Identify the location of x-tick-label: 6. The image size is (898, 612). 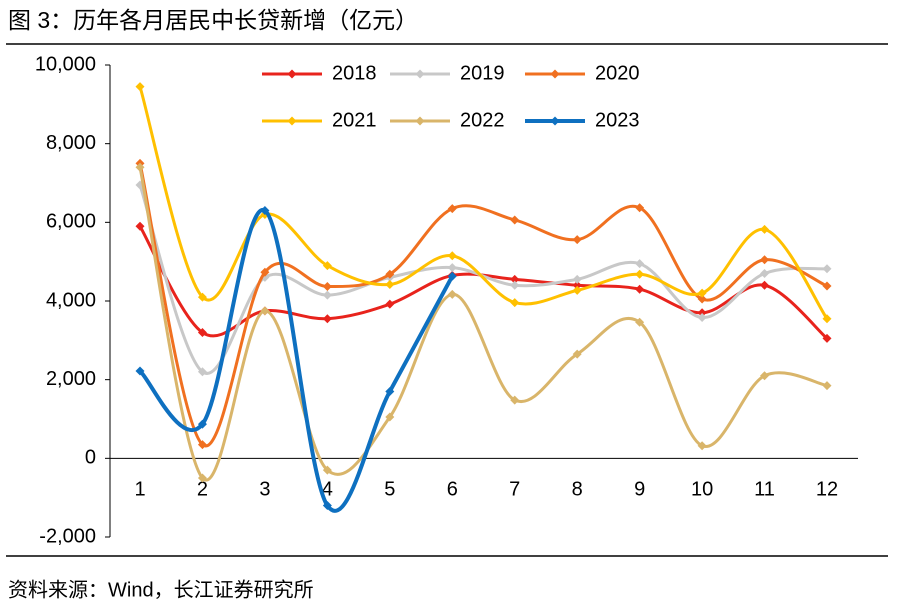
(452, 490).